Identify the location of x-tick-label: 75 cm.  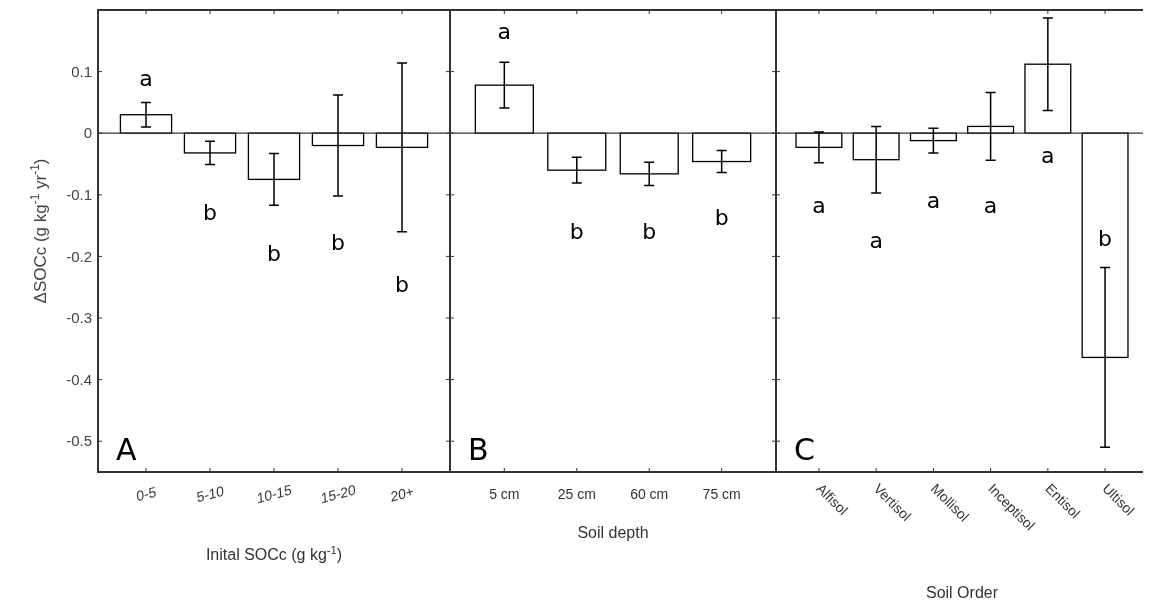
(721, 493).